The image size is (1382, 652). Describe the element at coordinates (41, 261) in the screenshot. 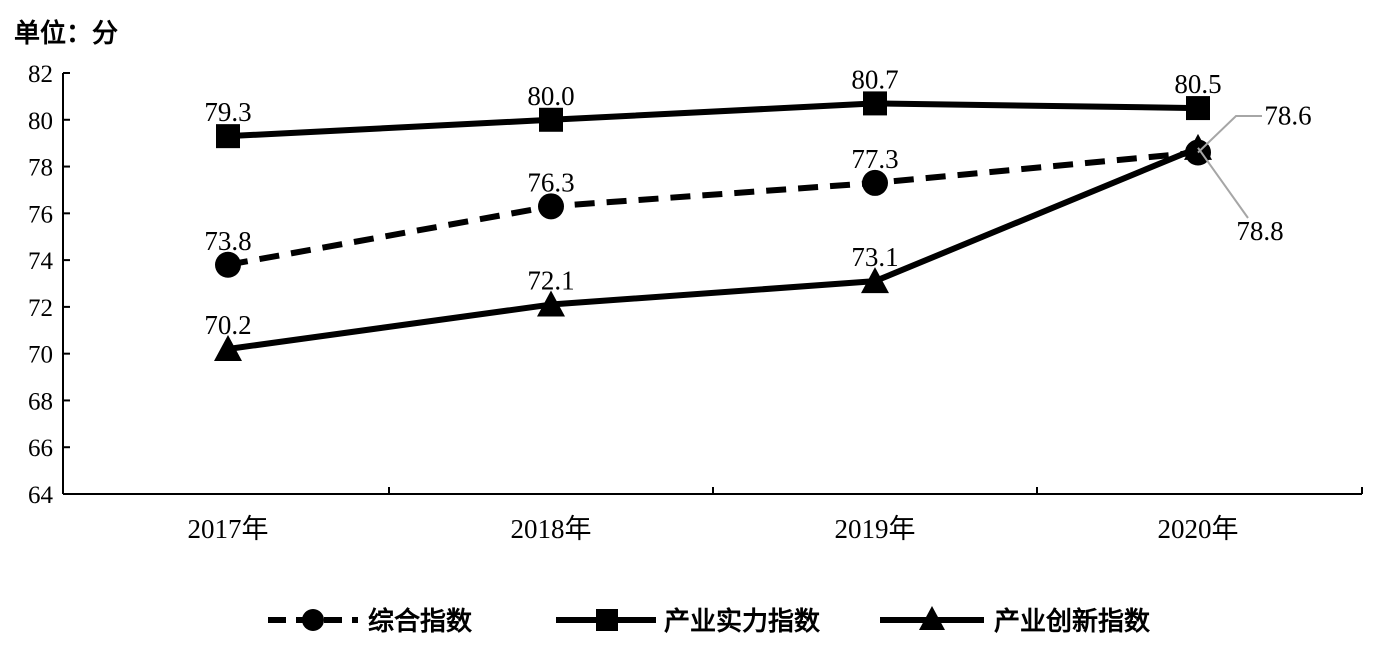

I see `y-tick-label: 74` at that location.